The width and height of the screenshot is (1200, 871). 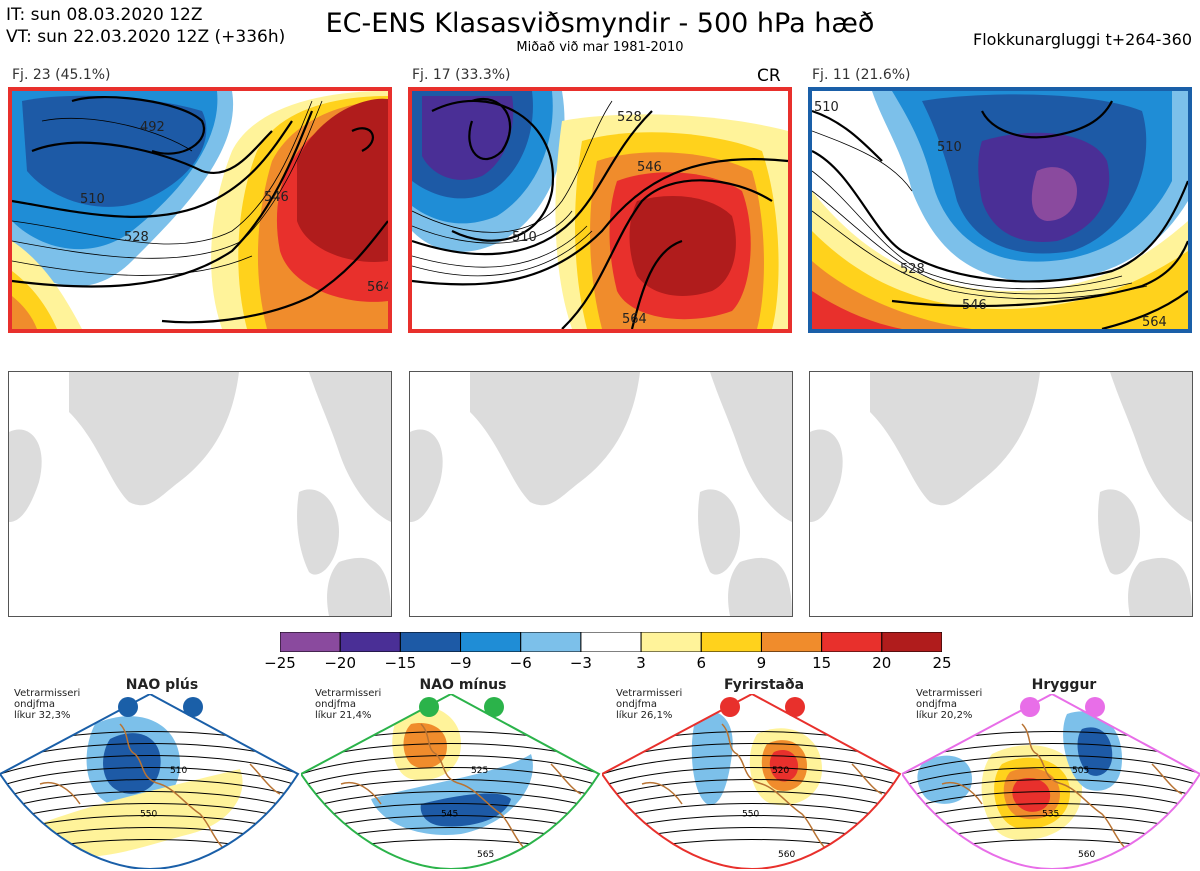 What do you see at coordinates (780, 771) in the screenshot?
I see `contour-label: 520` at bounding box center [780, 771].